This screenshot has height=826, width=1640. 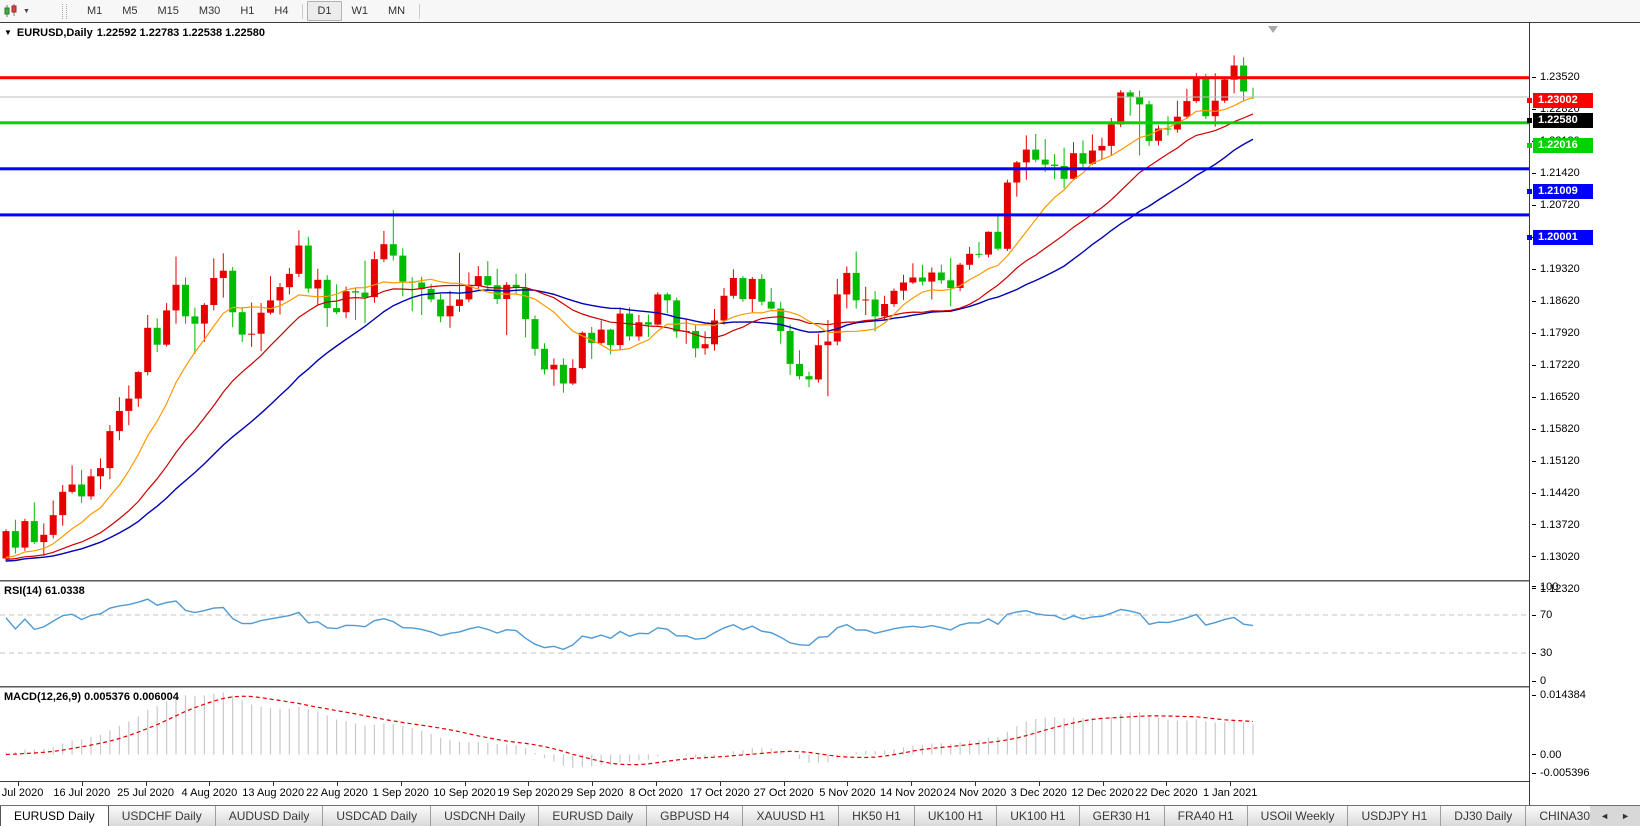 I want to click on tab-usdchf-daily: USDCHF Daily, so click(x=161, y=816).